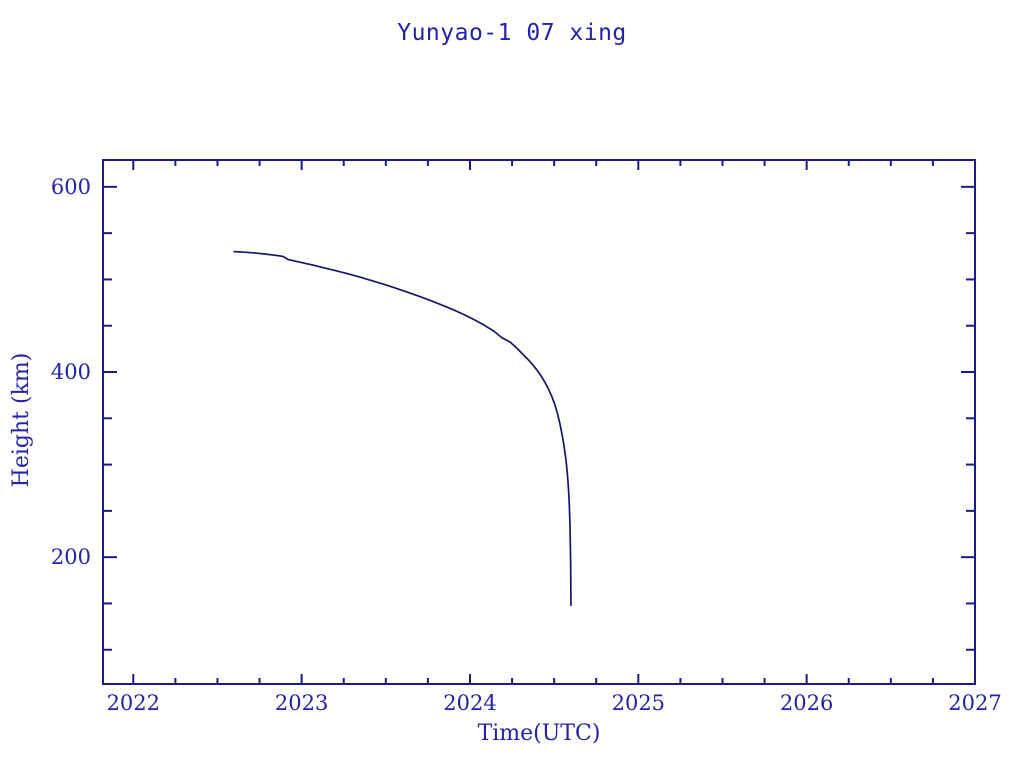 This screenshot has height=768, width=1024. I want to click on y-tick-label: 200, so click(71, 557).